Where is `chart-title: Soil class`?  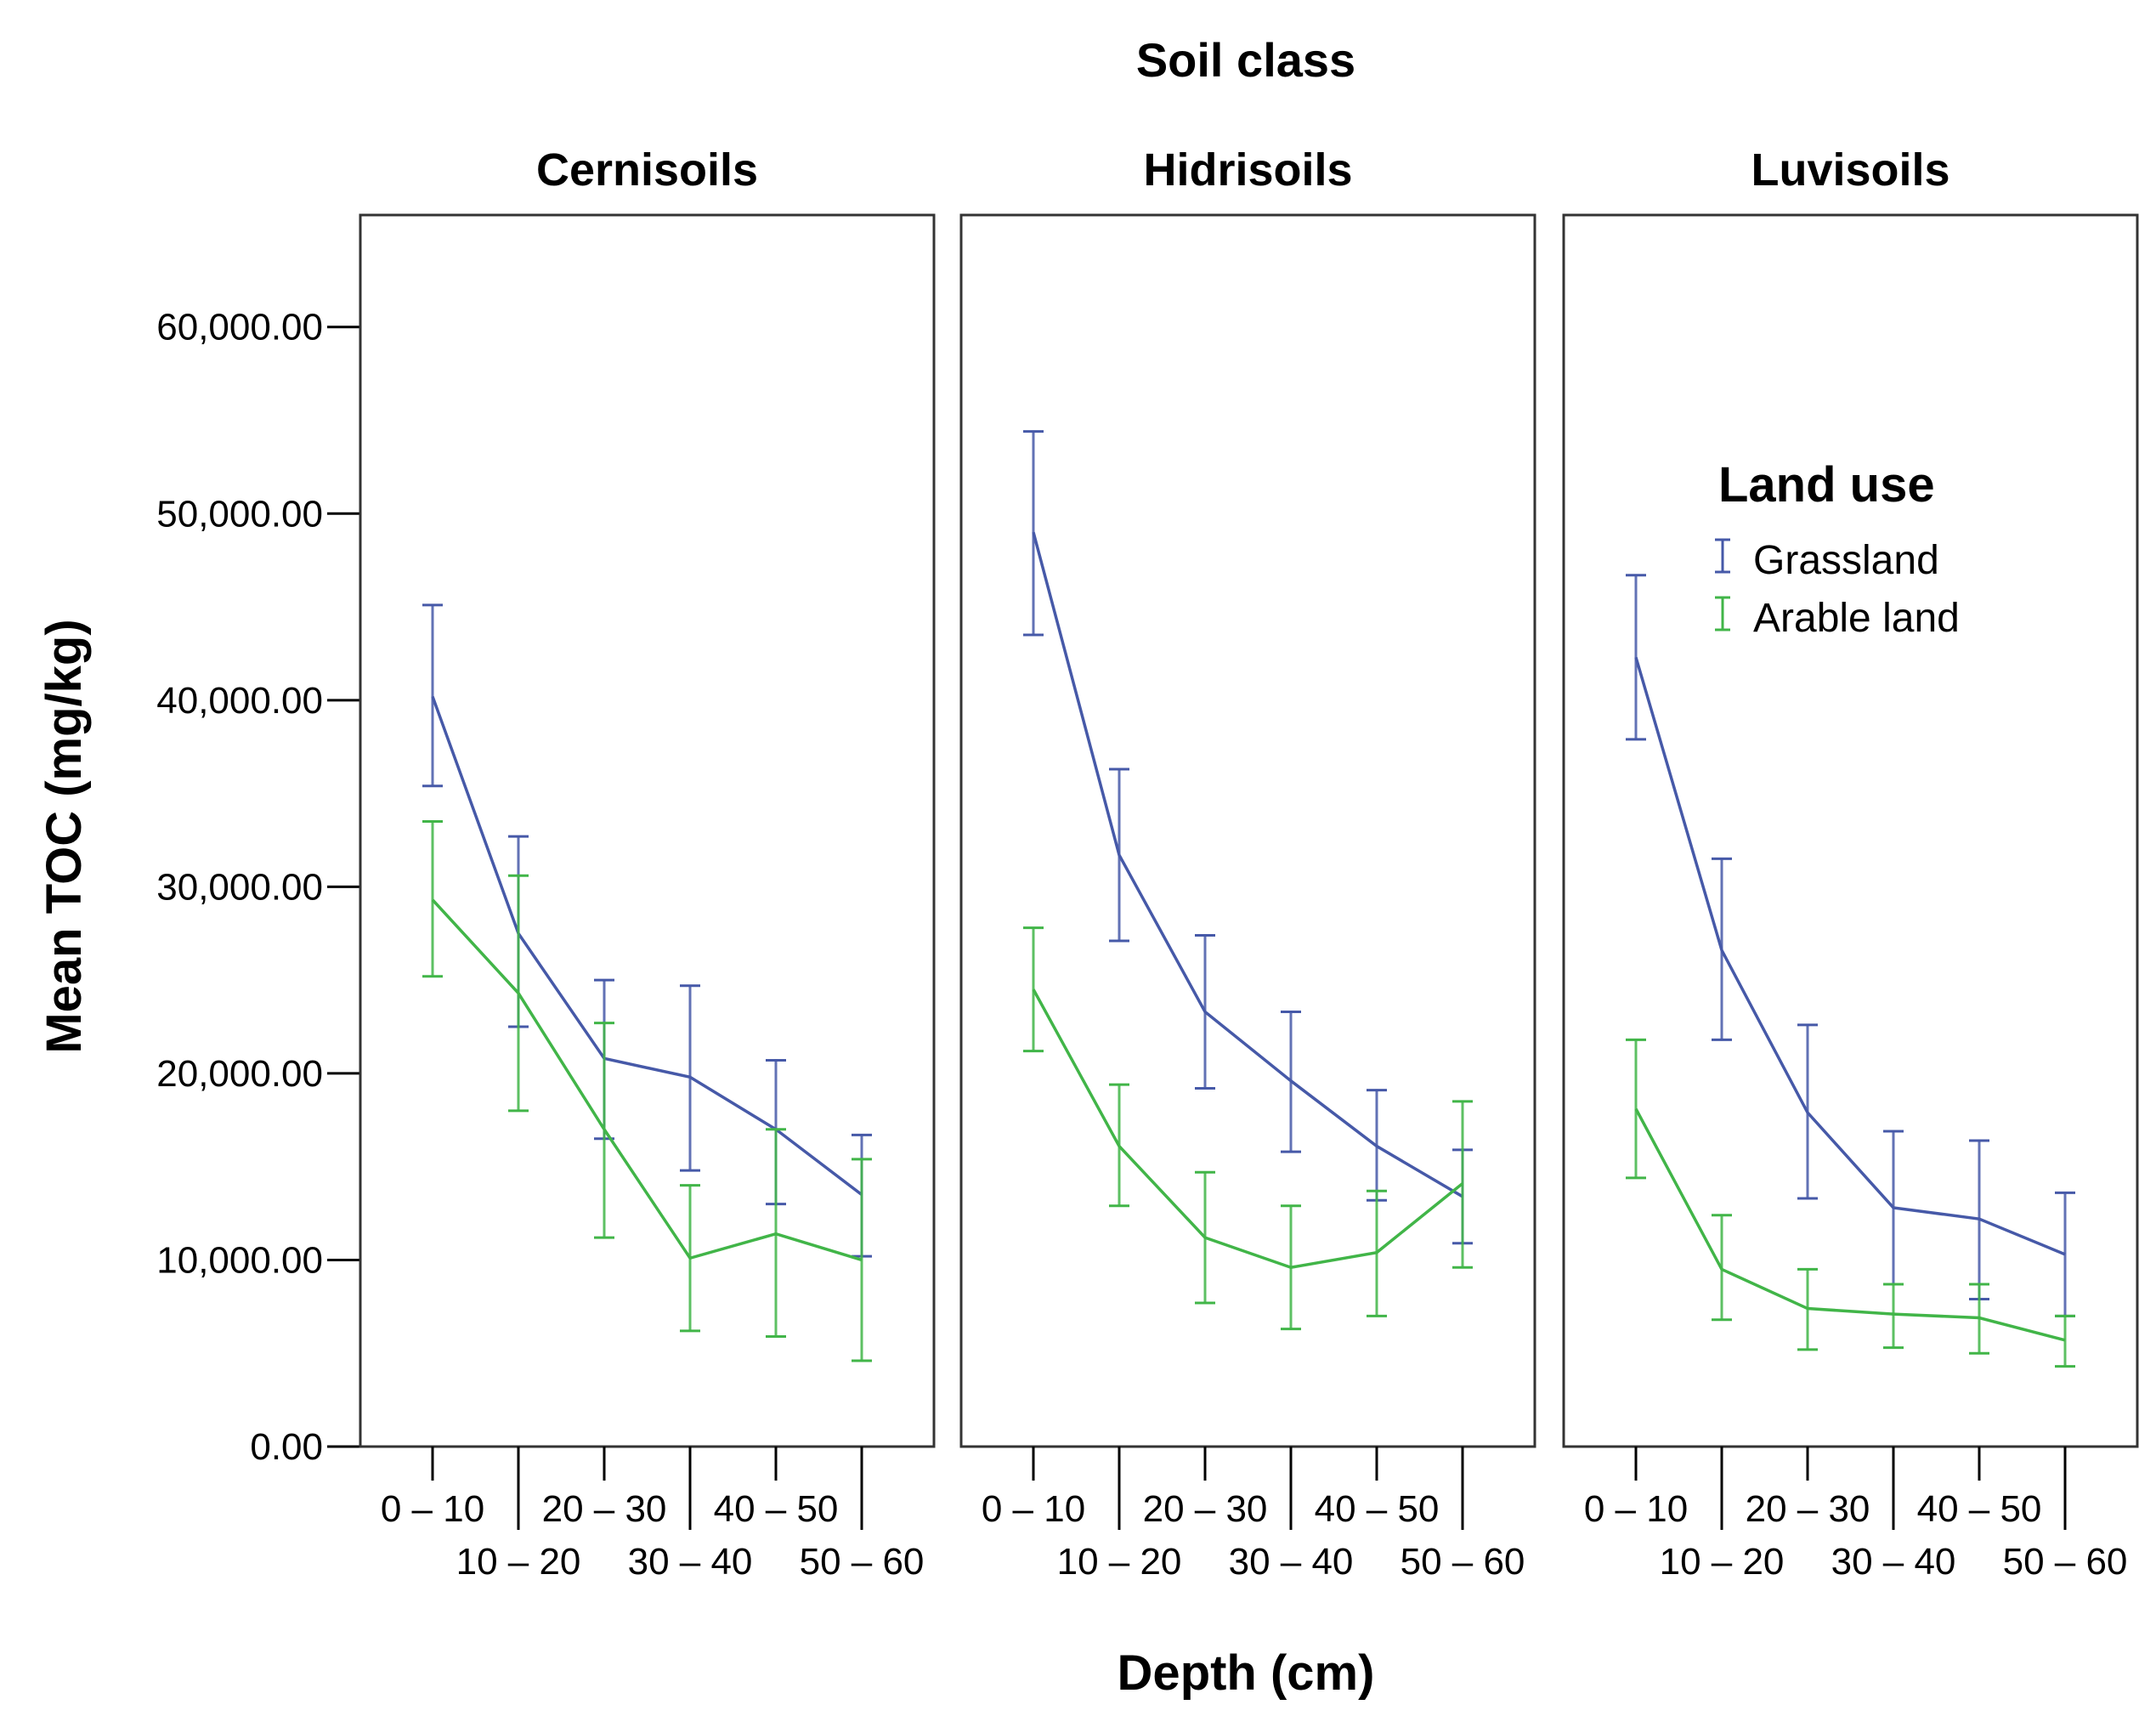
chart-title: Soil class is located at coordinates (1245, 60).